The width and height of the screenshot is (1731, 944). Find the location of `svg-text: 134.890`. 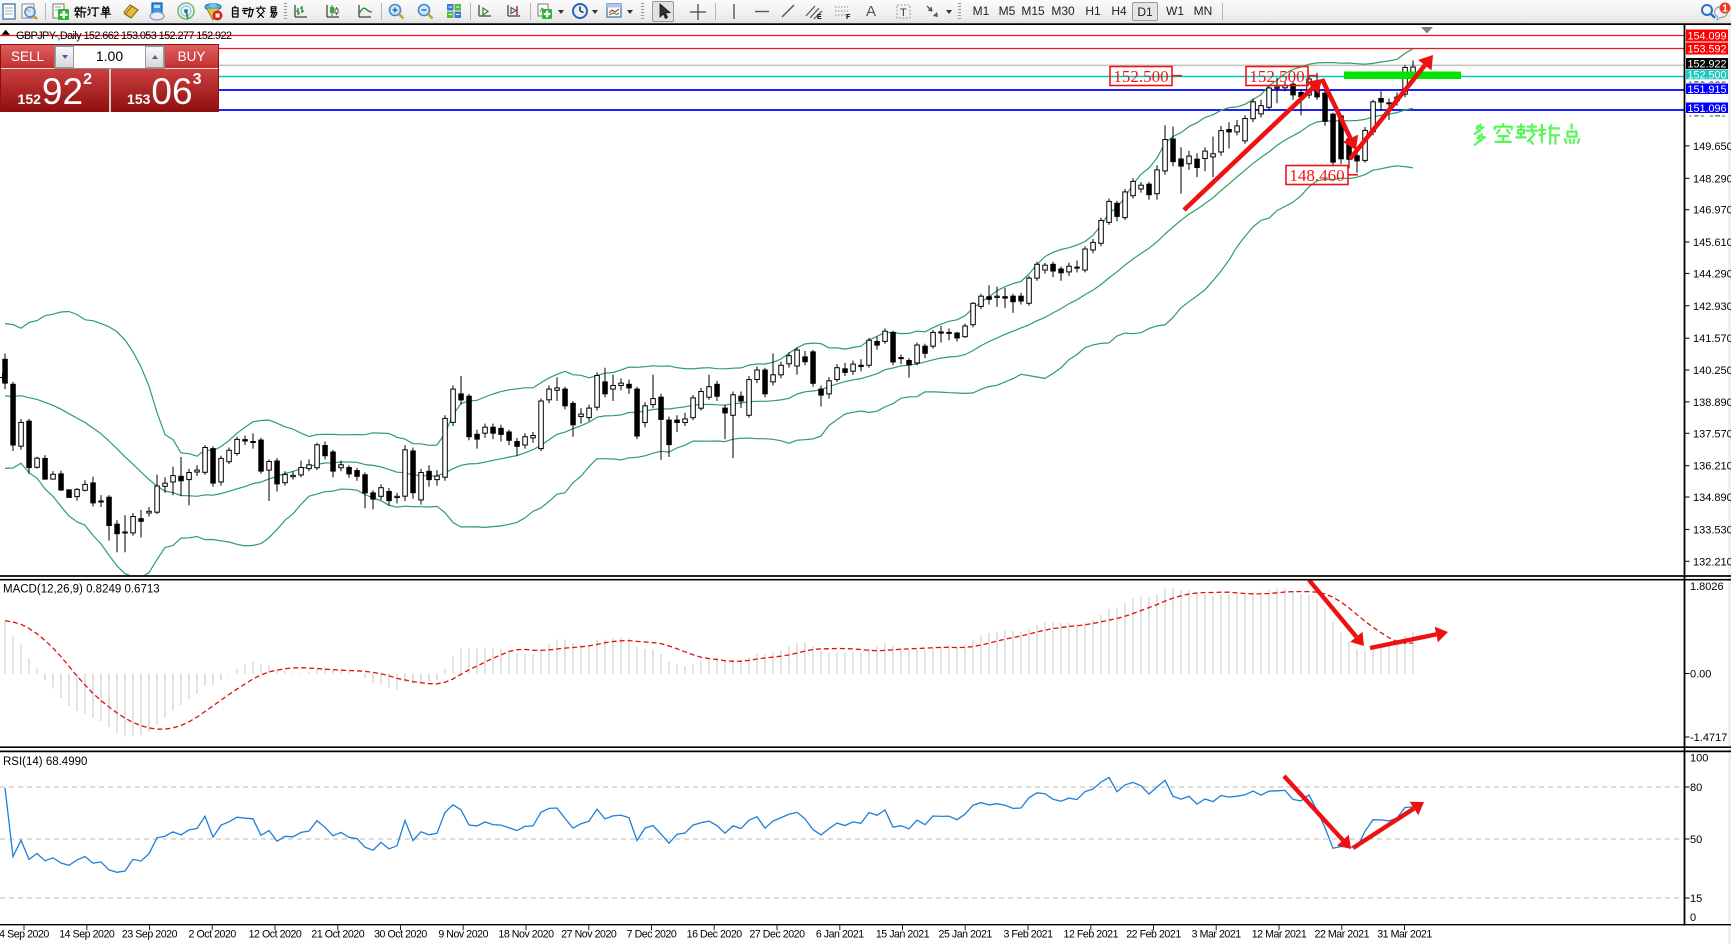

svg-text: 134.890 is located at coordinates (1712, 498).